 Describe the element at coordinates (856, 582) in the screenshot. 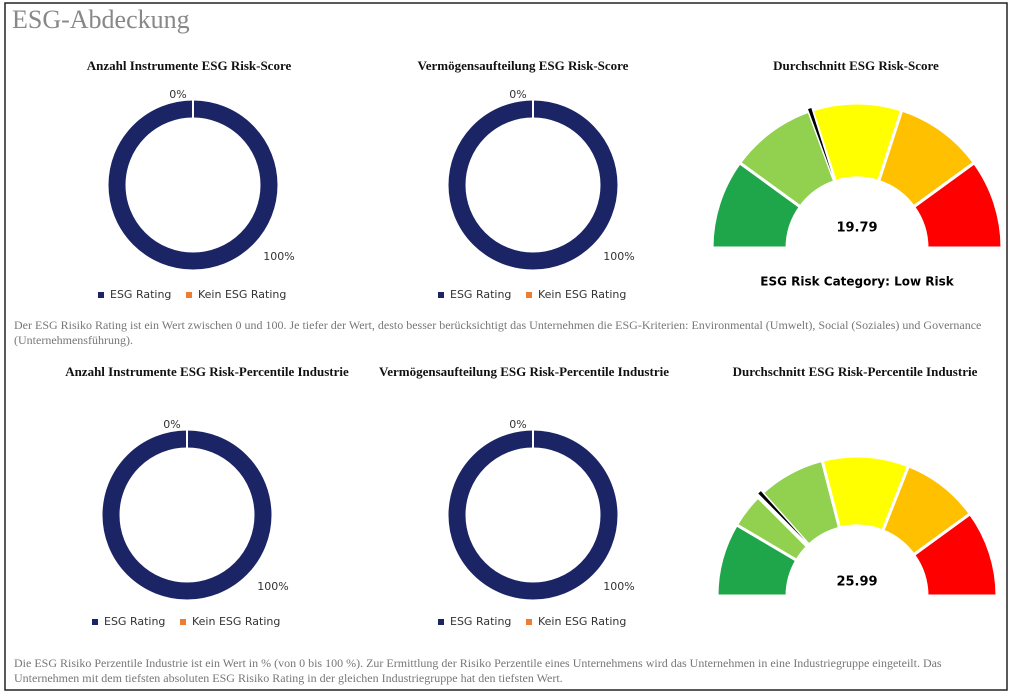

I see `gauge-value: 25.99` at that location.